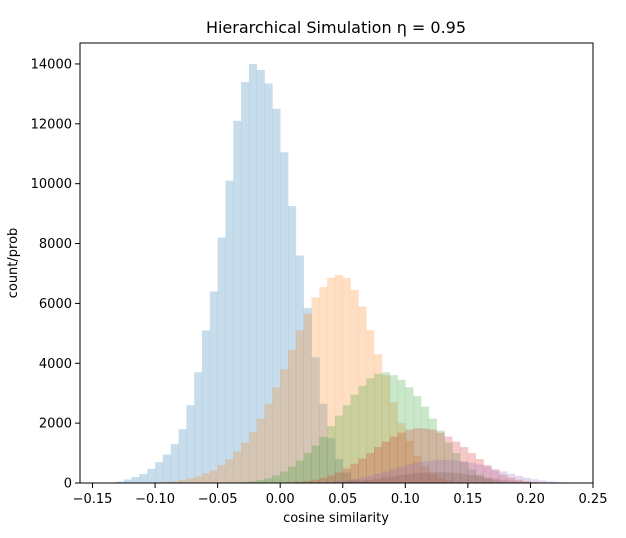 The image size is (626, 538). I want to click on y-tick-label: 6000, so click(55, 304).